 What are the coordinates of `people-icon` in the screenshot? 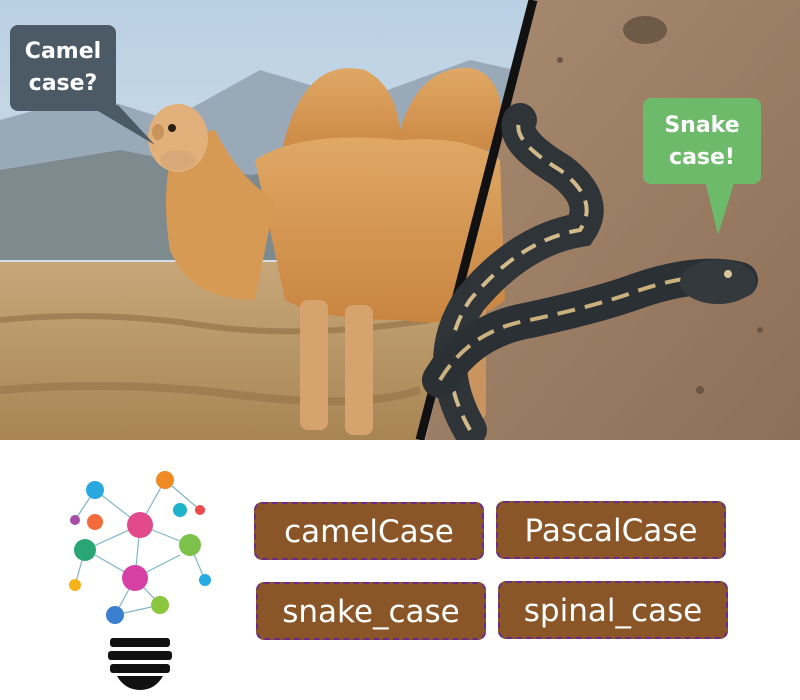 It's located at (190, 545).